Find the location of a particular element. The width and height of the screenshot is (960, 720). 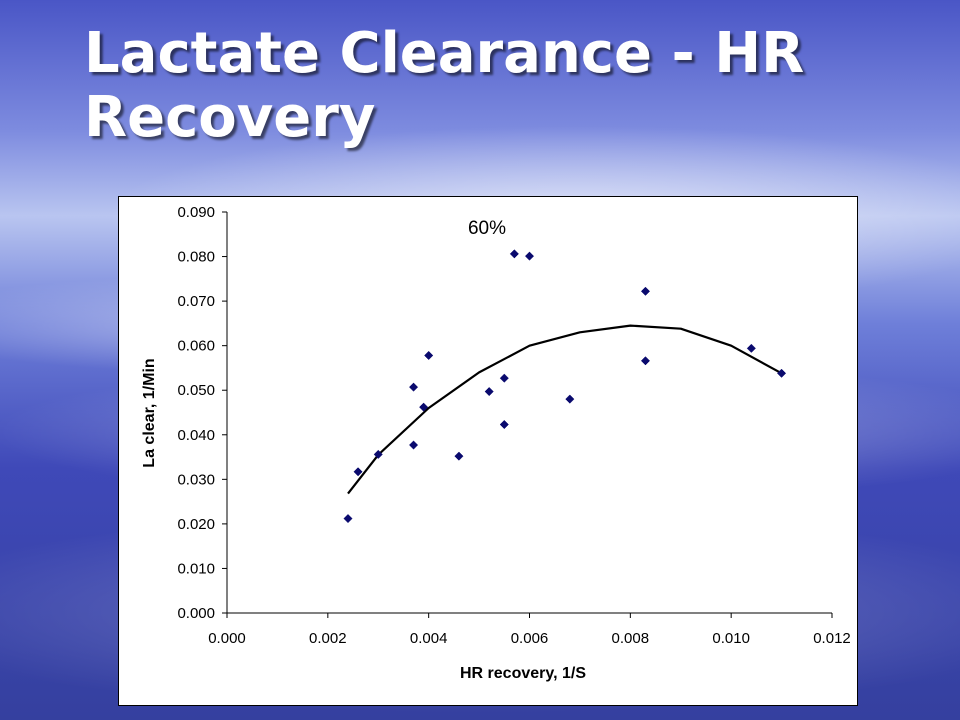

x-tick-label: 0.008 is located at coordinates (631, 638).